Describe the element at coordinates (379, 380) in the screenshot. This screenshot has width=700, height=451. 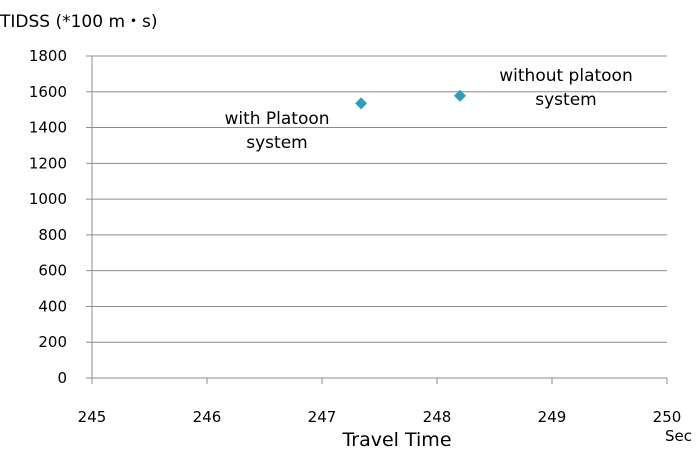
I see `x-axis` at that location.